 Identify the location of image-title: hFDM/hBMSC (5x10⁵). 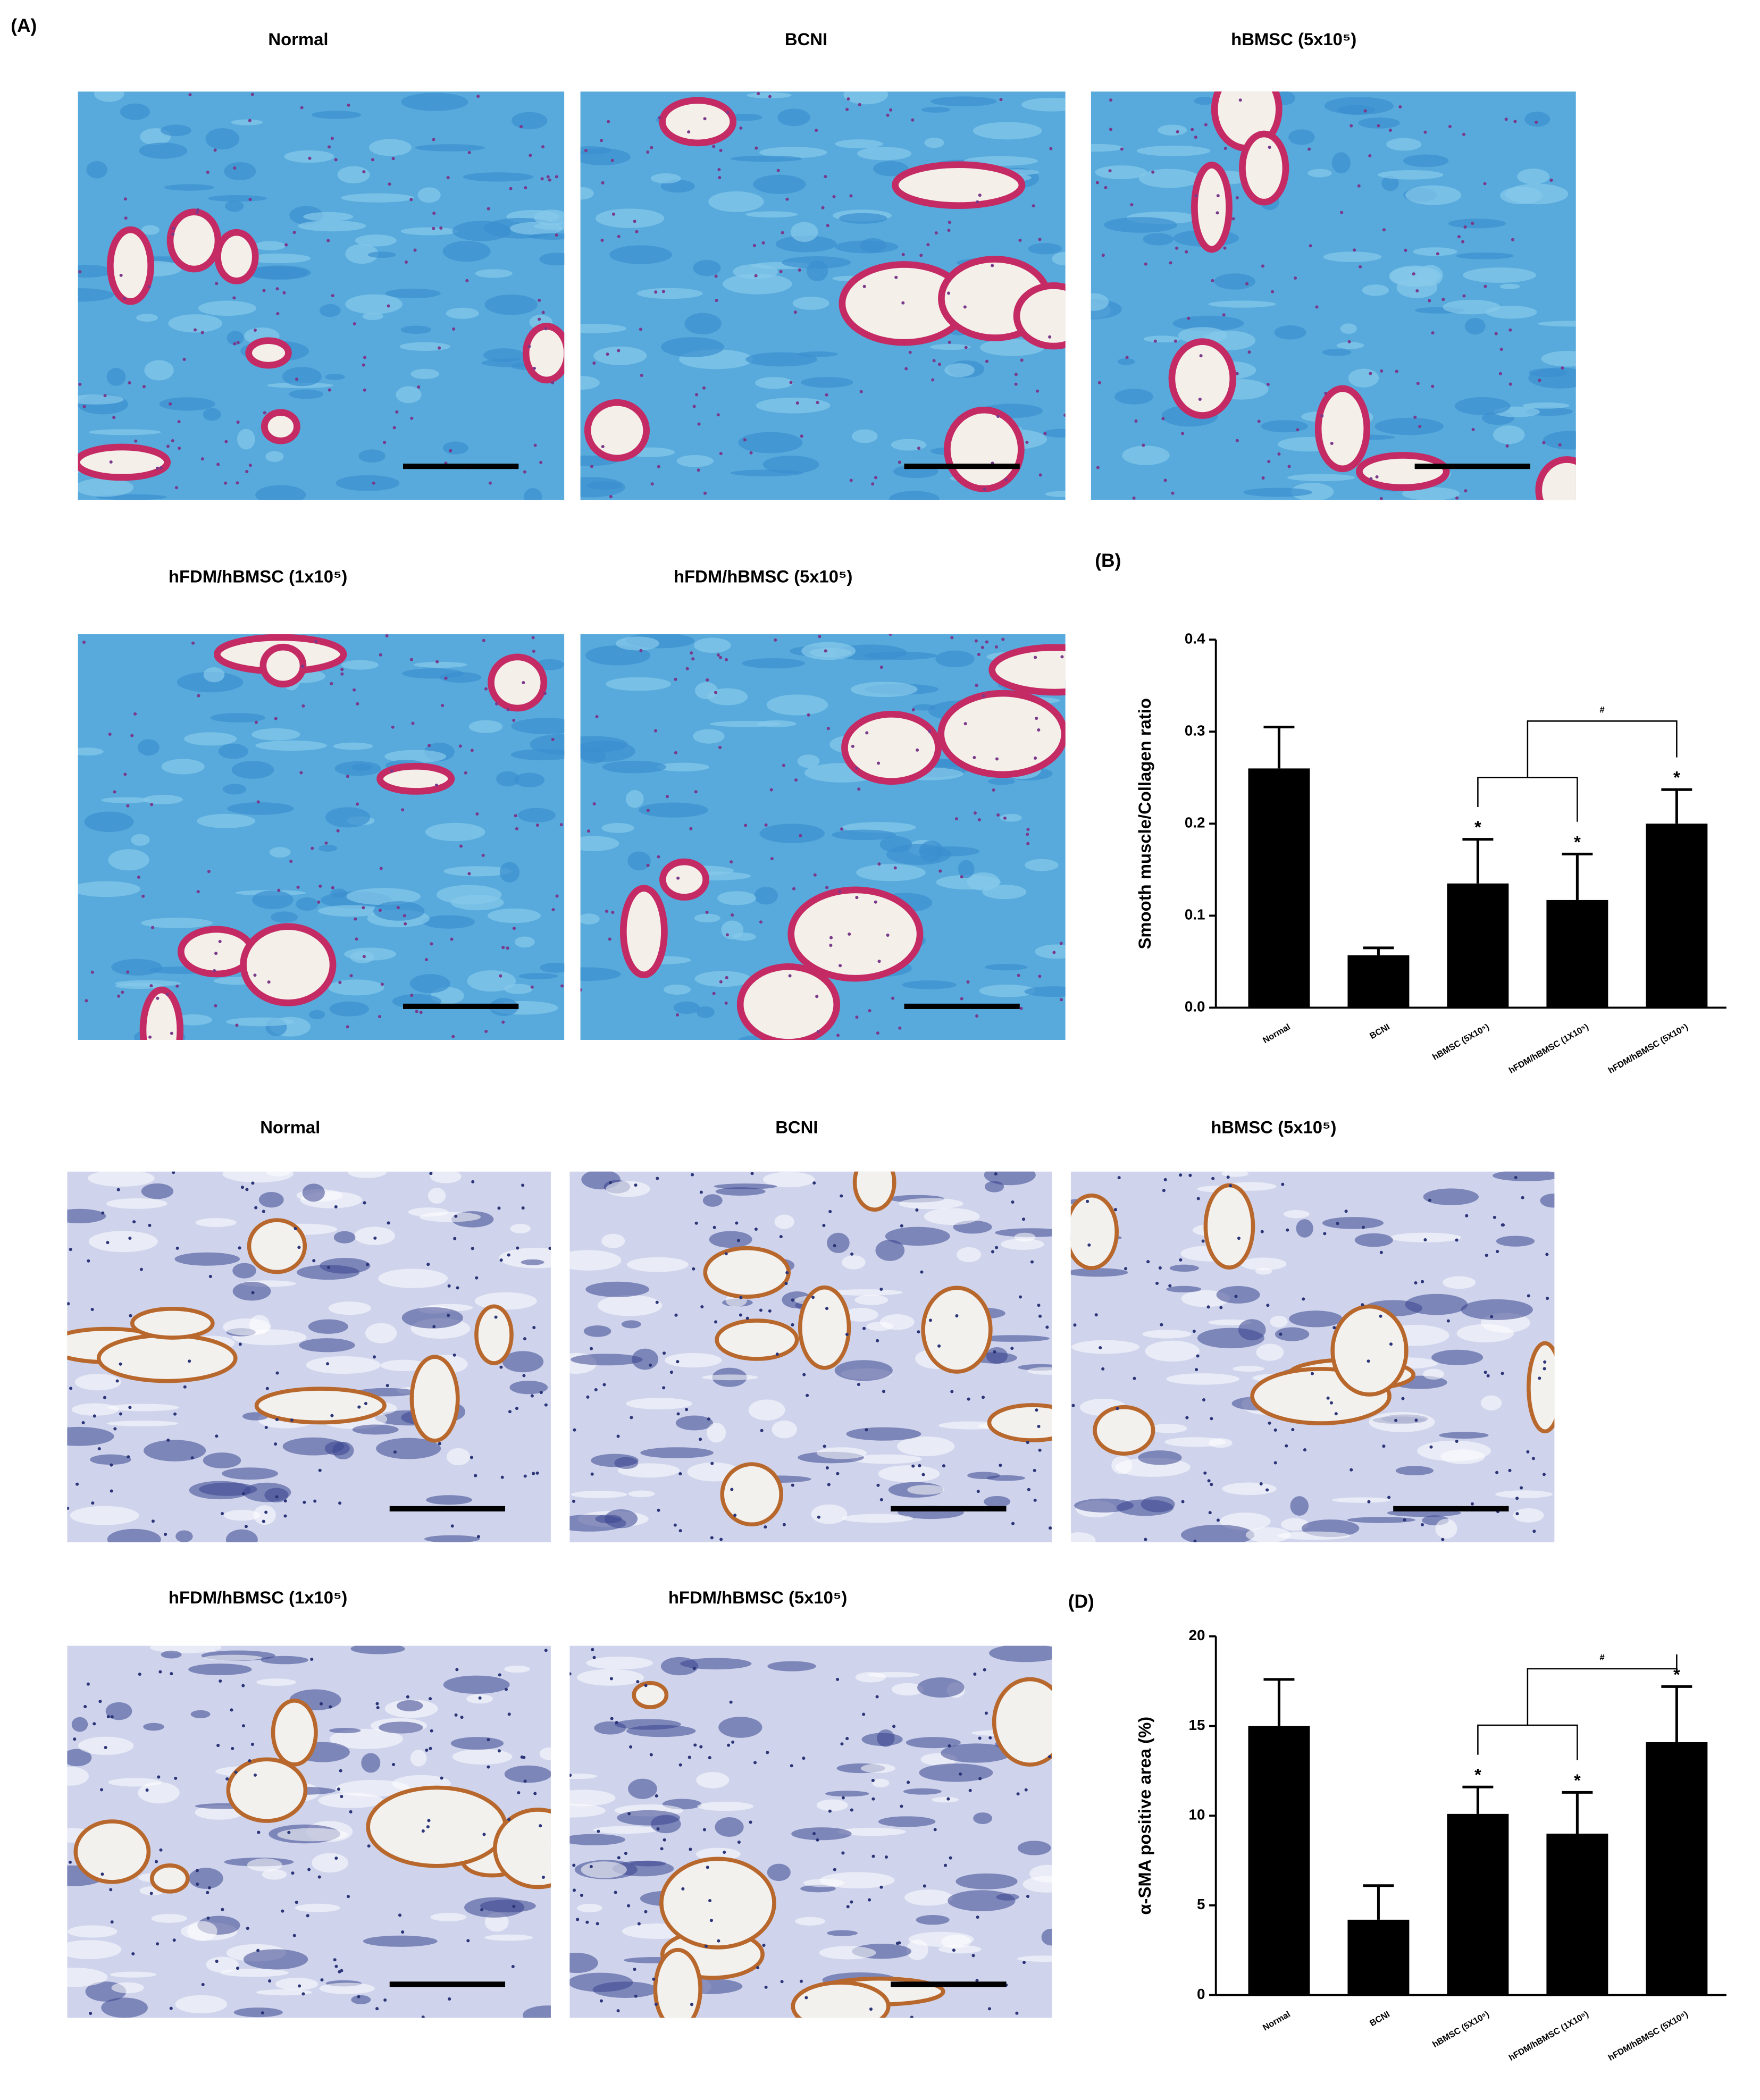
(763, 576).